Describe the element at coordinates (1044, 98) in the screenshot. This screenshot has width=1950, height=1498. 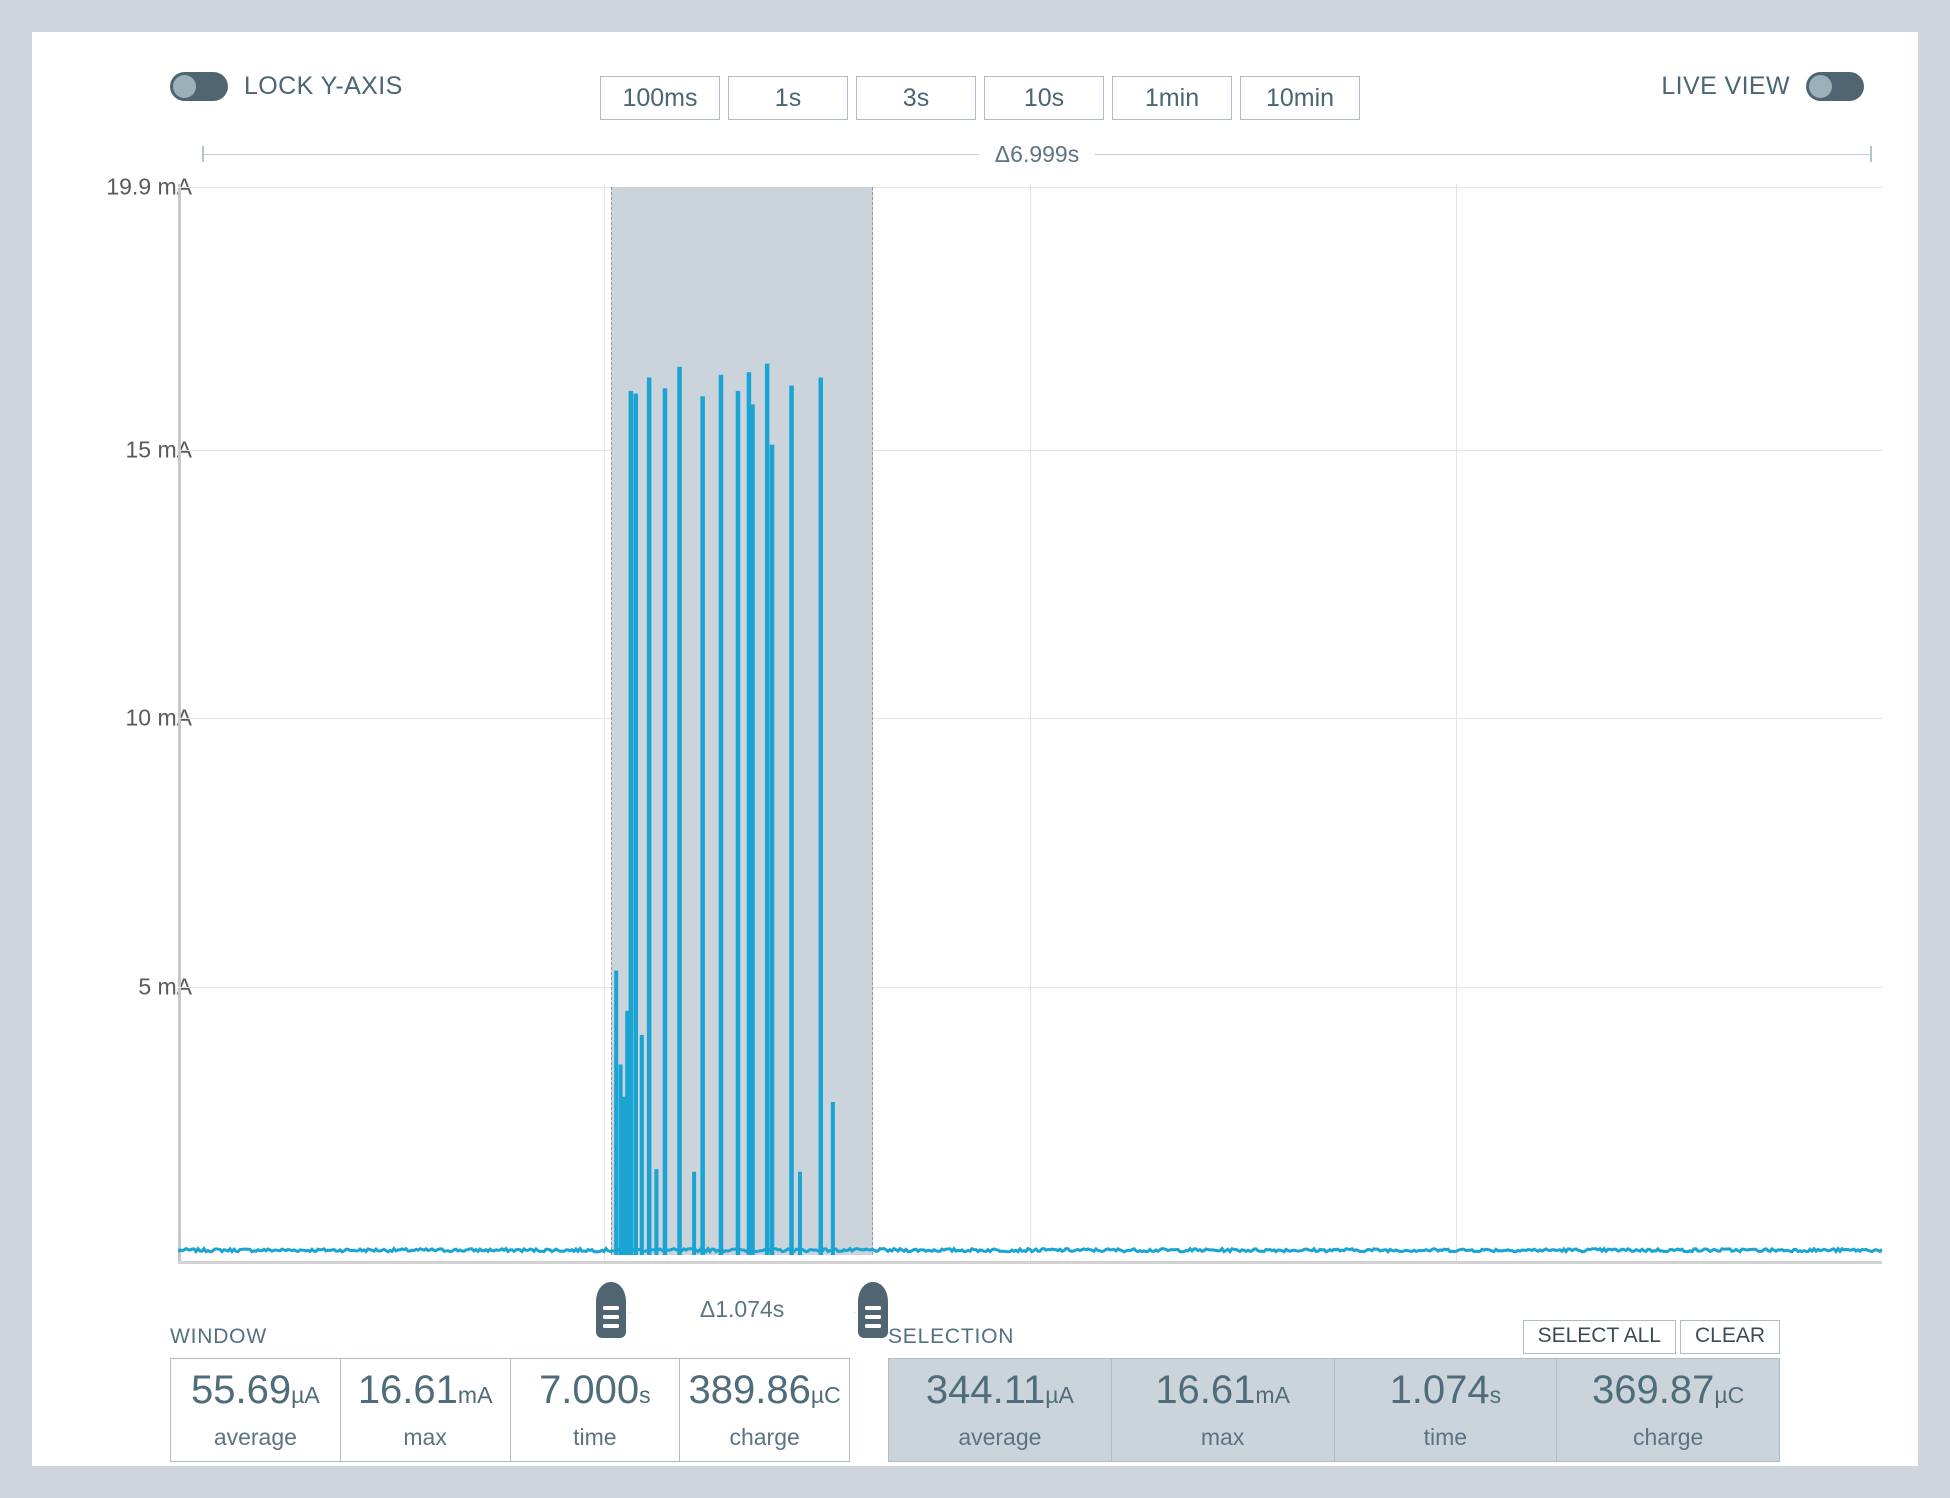
I see `range-button-10s: 10s` at that location.